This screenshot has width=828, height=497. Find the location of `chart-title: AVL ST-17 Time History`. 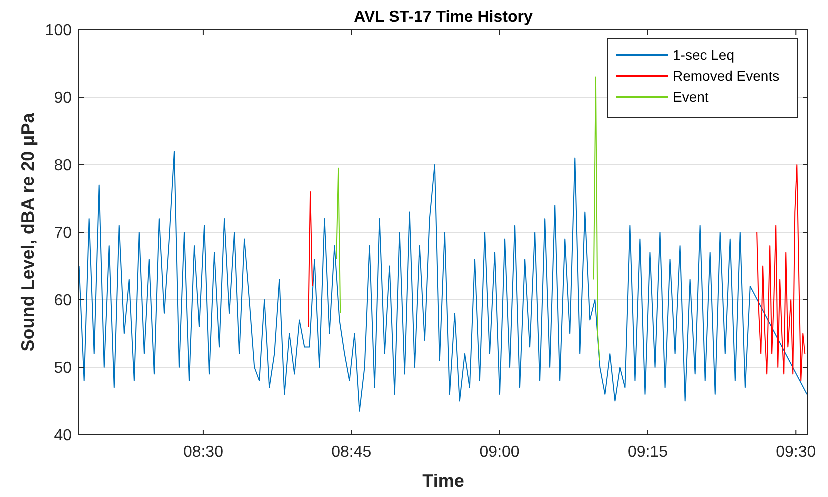

chart-title: AVL ST-17 Time History is located at coordinates (443, 17).